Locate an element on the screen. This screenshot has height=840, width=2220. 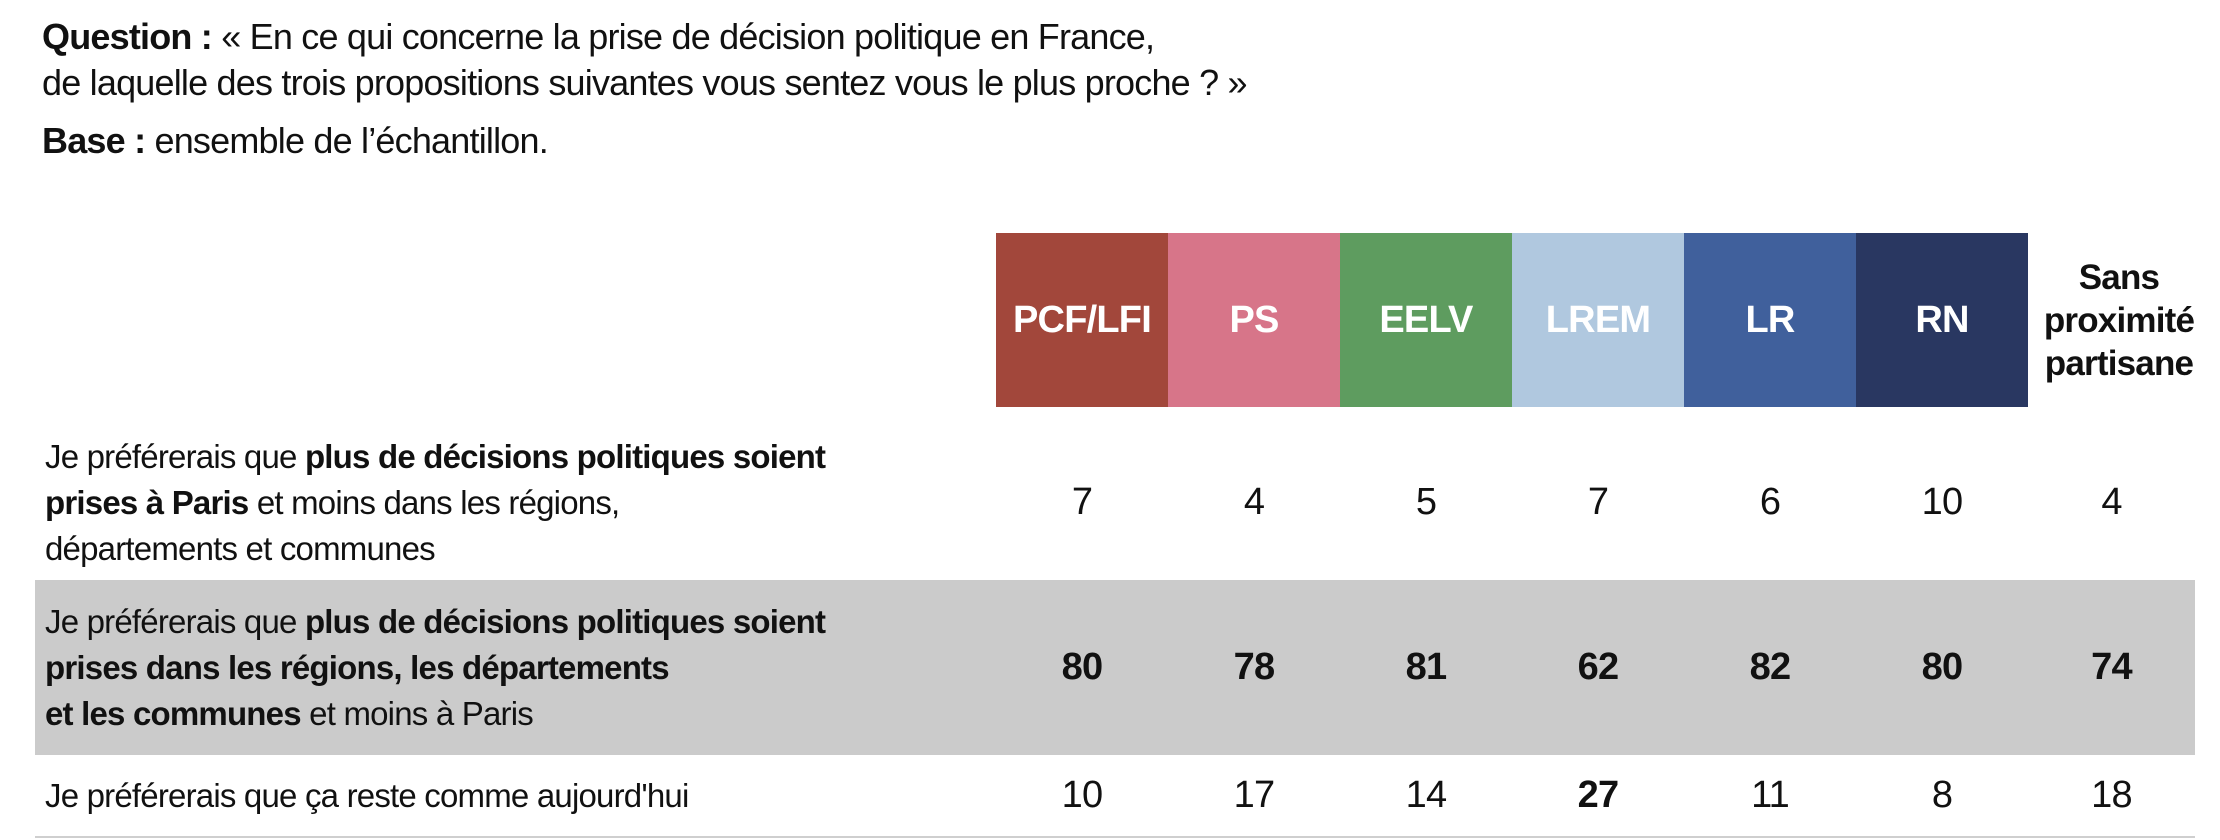
column-header-eelv: EELV is located at coordinates (1426, 320).